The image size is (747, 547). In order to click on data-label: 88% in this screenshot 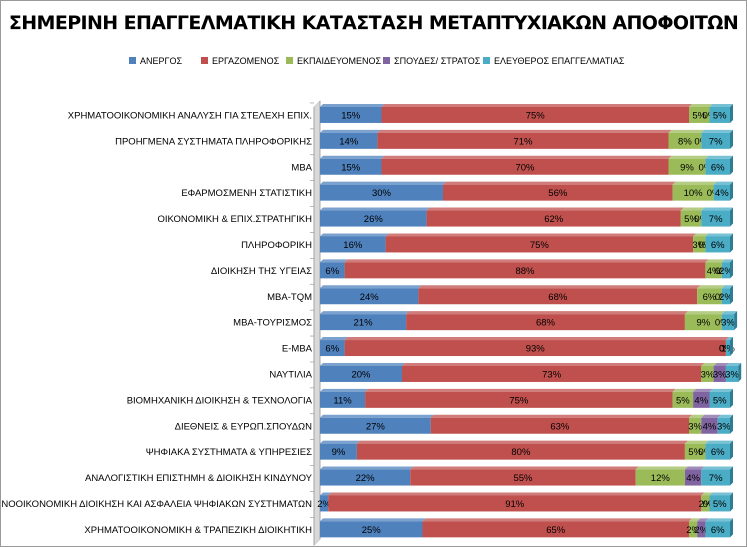, I will do `click(525, 271)`.